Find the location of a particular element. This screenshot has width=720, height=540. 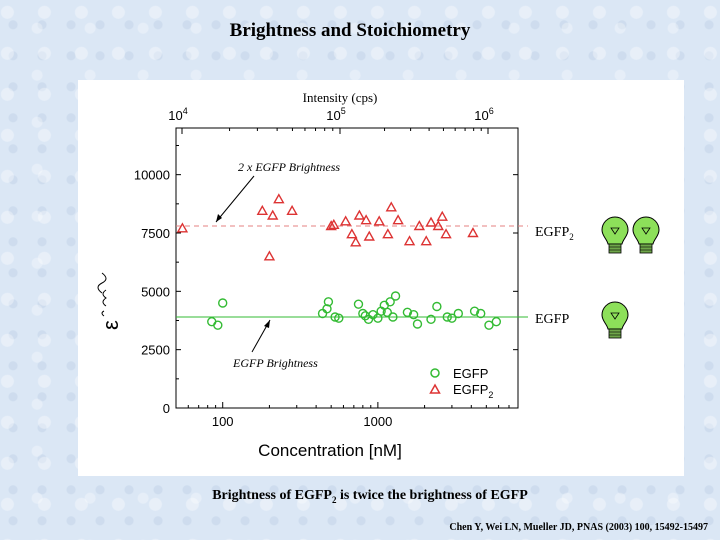

data-points is located at coordinates (339, 261).